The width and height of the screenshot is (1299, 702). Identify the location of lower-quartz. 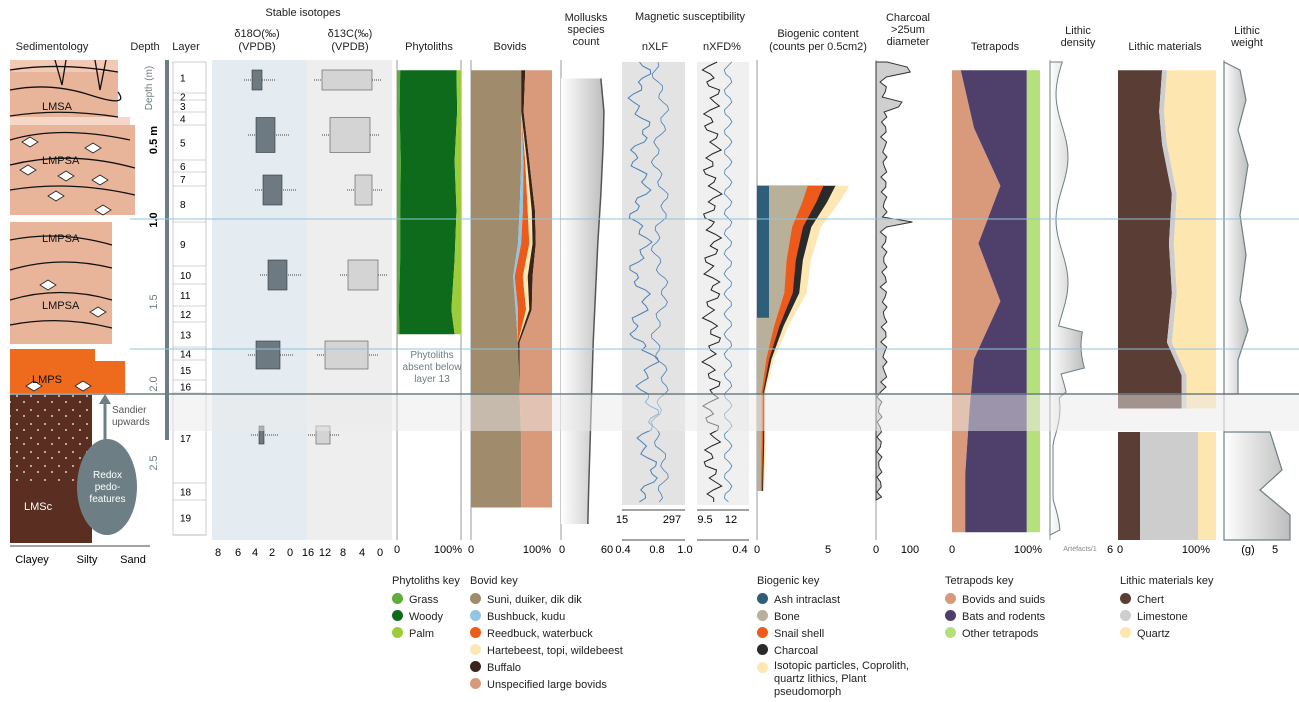
(1207, 486).